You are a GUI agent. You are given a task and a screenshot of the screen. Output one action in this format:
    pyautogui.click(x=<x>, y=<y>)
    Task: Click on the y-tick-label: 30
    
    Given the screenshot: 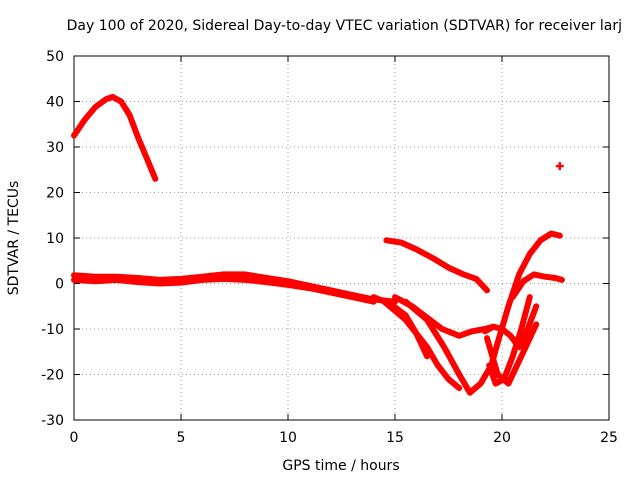 What is the action you would take?
    pyautogui.click(x=55, y=148)
    